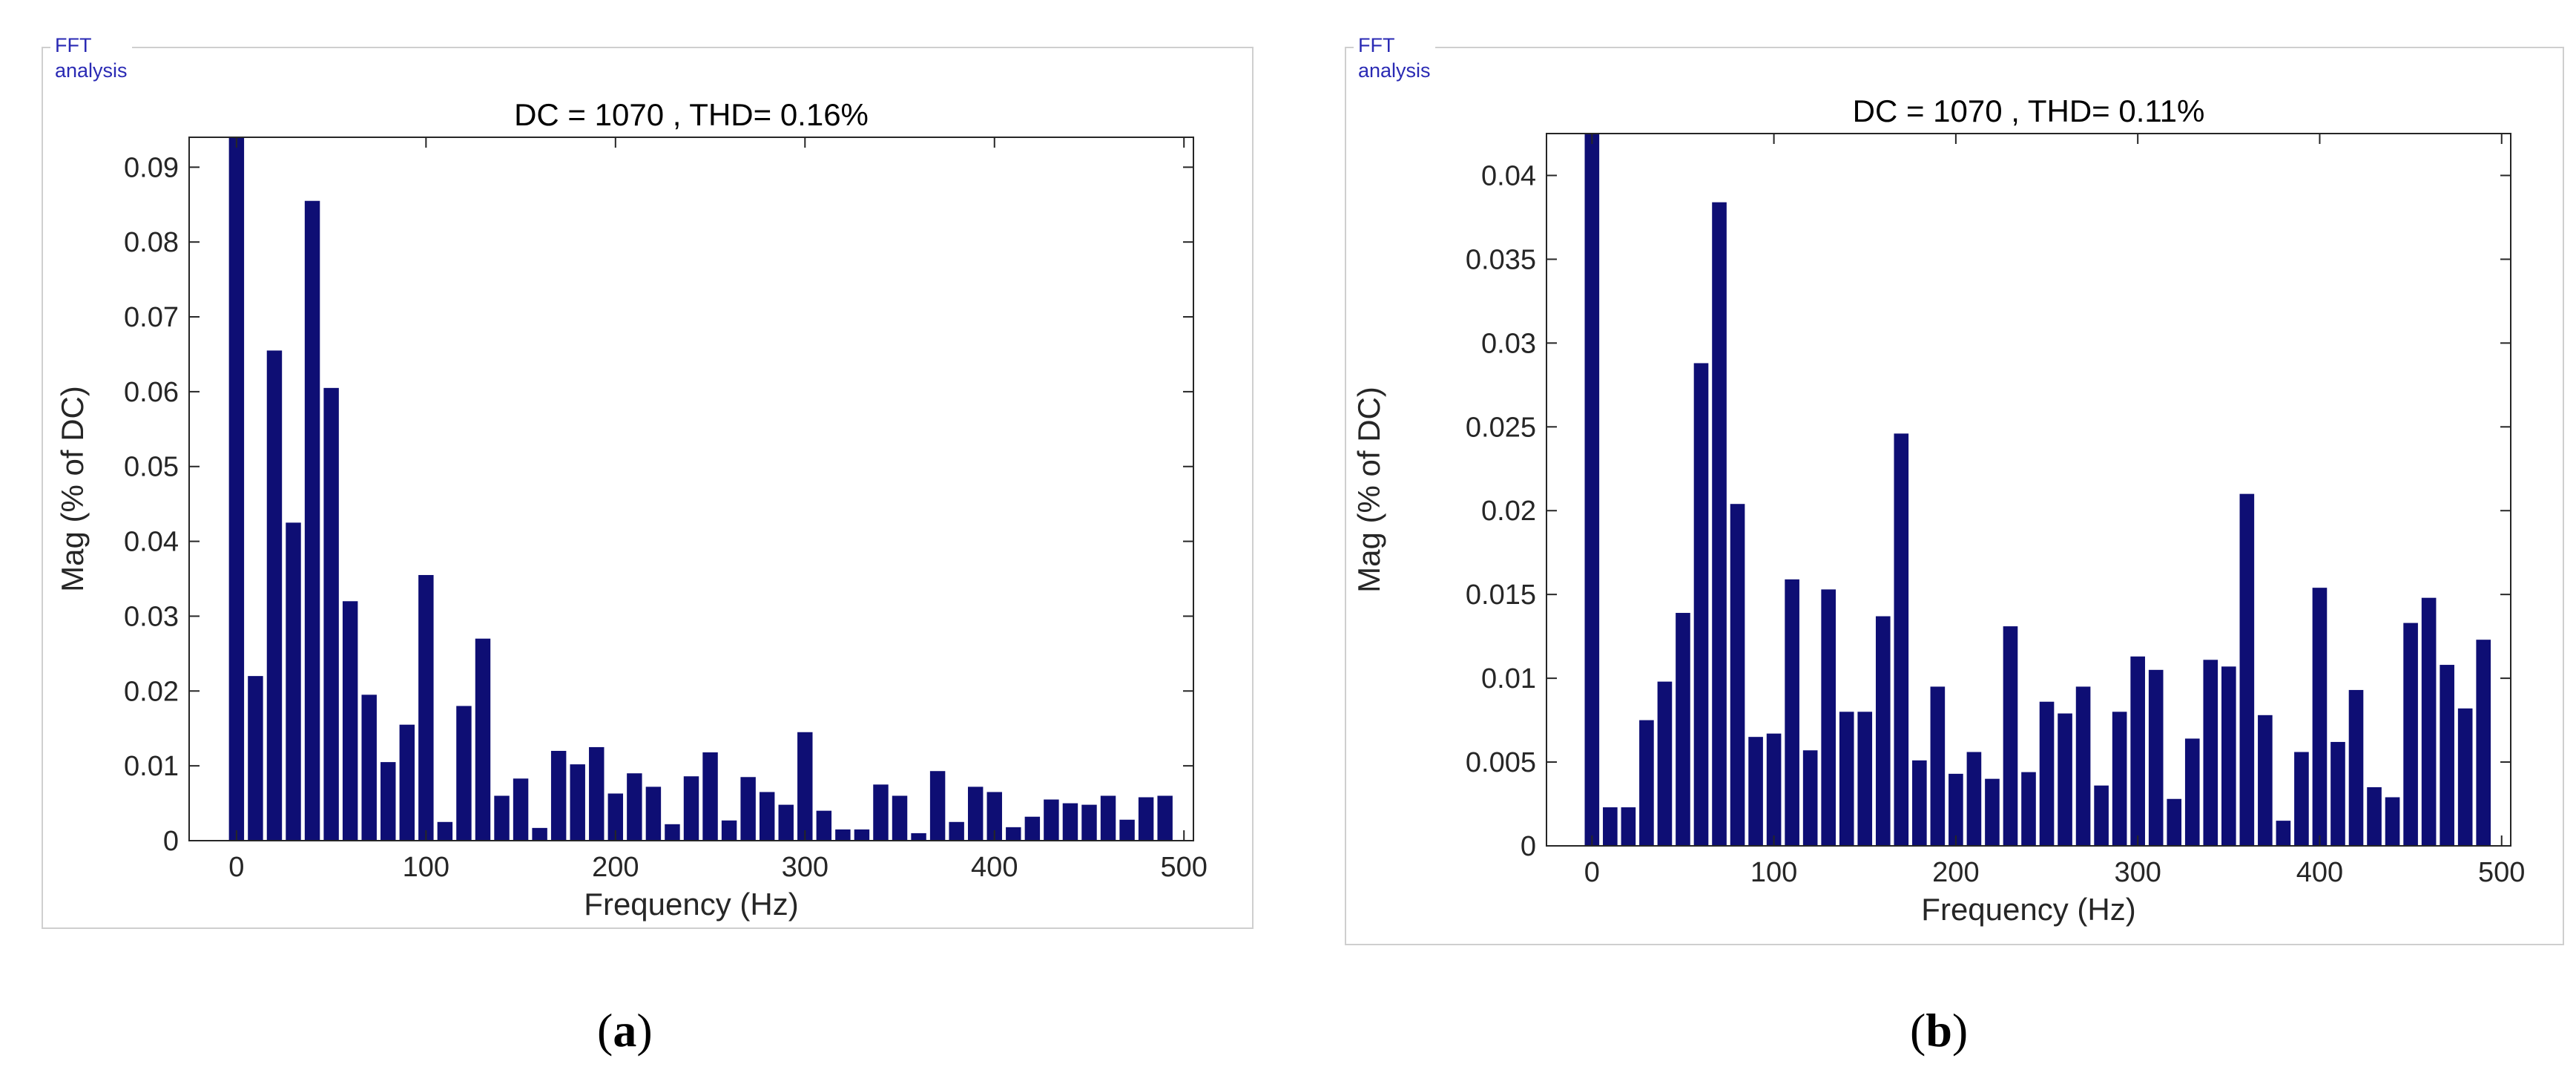 The width and height of the screenshot is (2576, 1087). What do you see at coordinates (615, 867) in the screenshot?
I see `x-tick-label: 200` at bounding box center [615, 867].